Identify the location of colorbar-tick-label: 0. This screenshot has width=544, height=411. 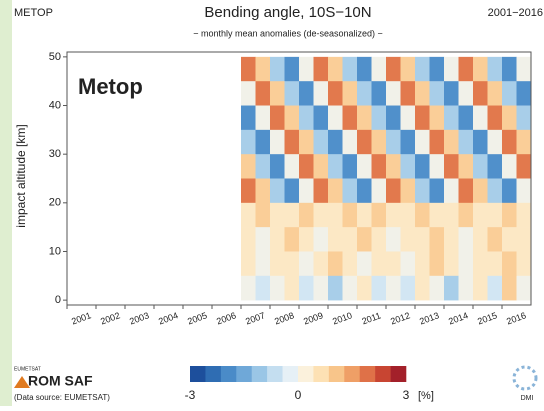
(298, 395).